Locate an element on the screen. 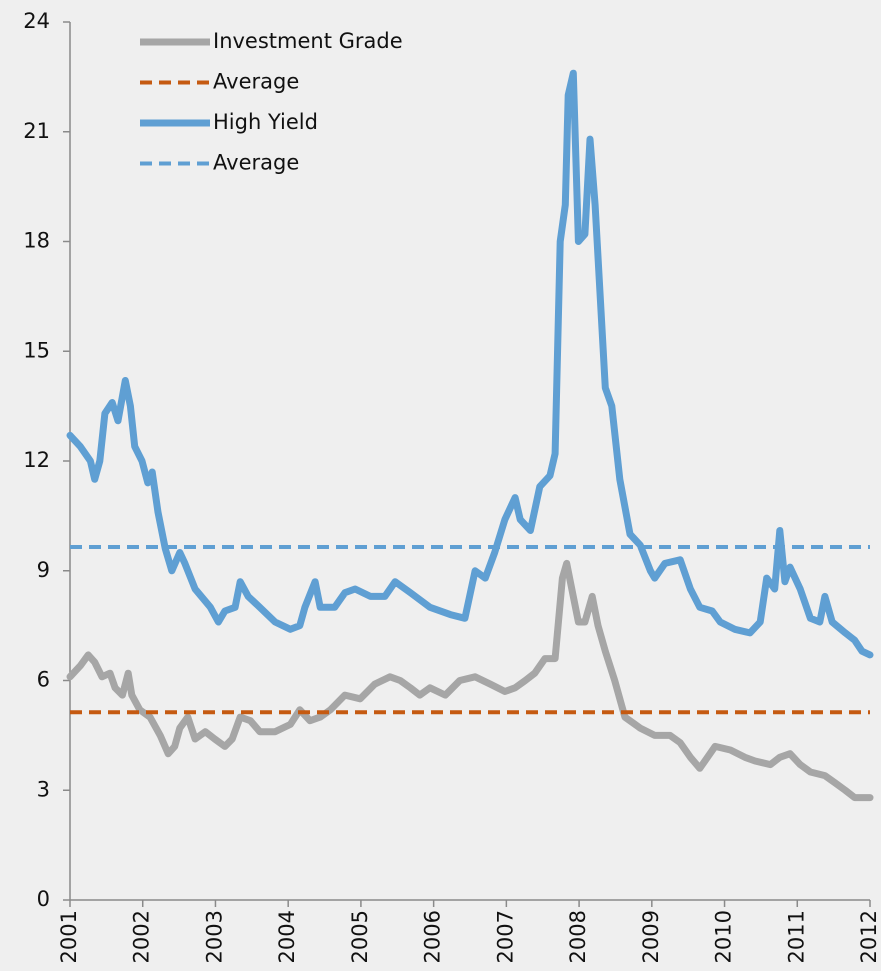  x-tick-label: 2009 is located at coordinates (651, 936).